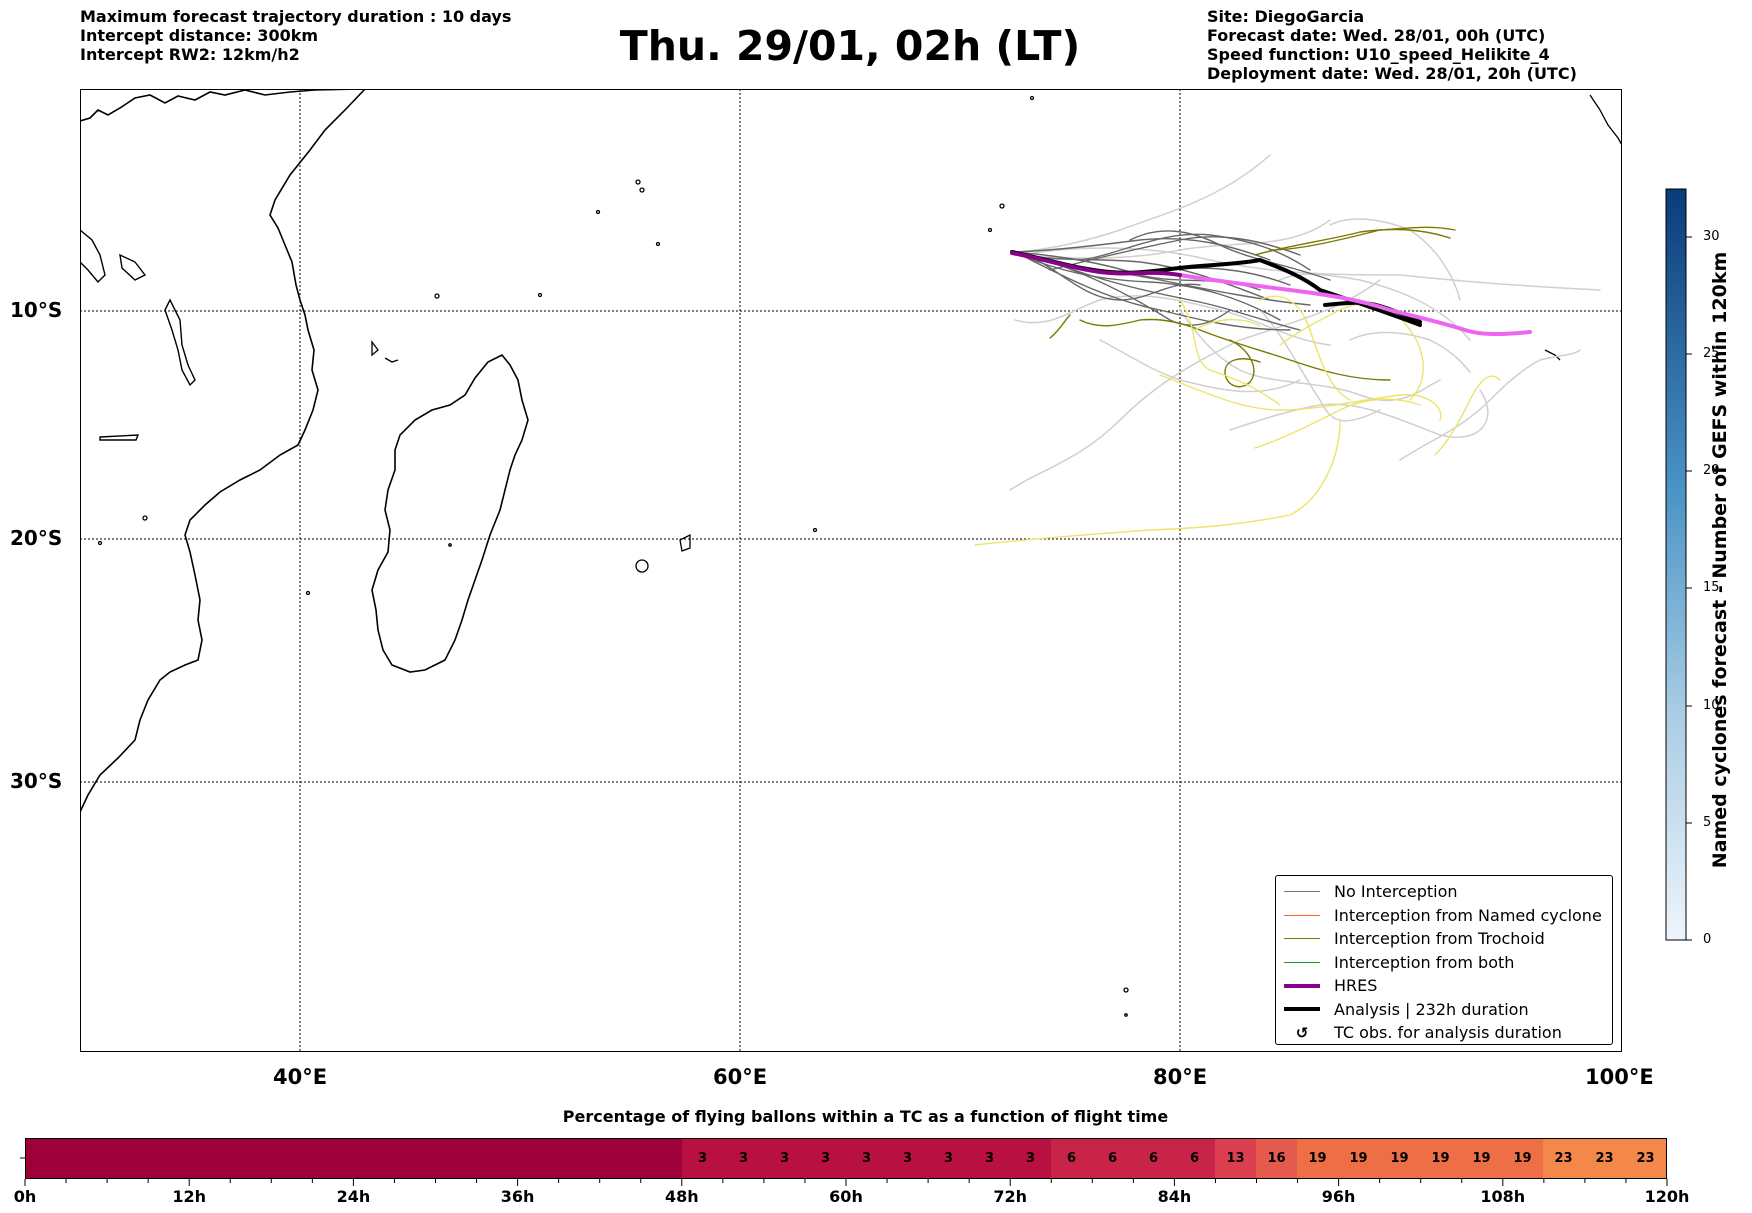  What do you see at coordinates (1376, 35) in the screenshot?
I see `forecast-date-text: Forecast date: Wed. 28/01, 00h (UTC)` at bounding box center [1376, 35].